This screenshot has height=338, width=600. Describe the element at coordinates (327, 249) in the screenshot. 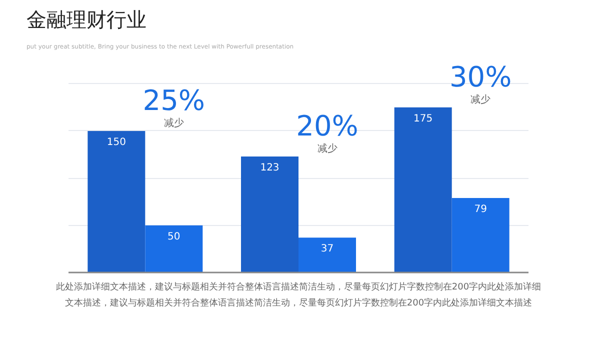

I see `data-label: 37` at that location.